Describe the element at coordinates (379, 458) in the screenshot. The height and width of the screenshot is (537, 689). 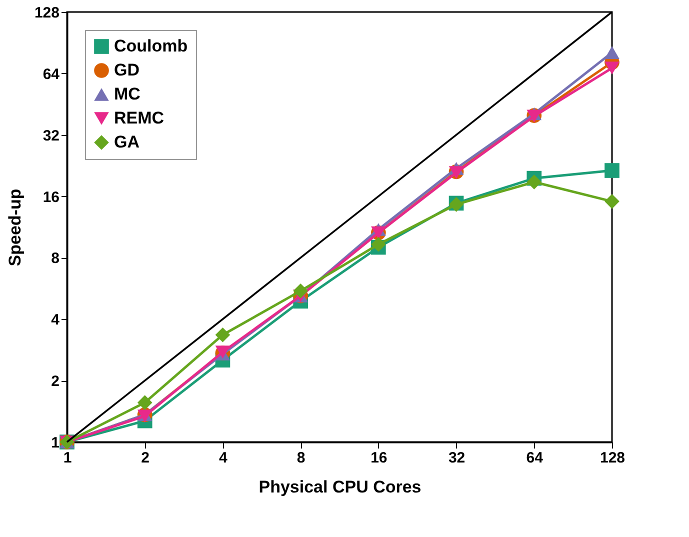
I see `x-tick-label: 16` at that location.